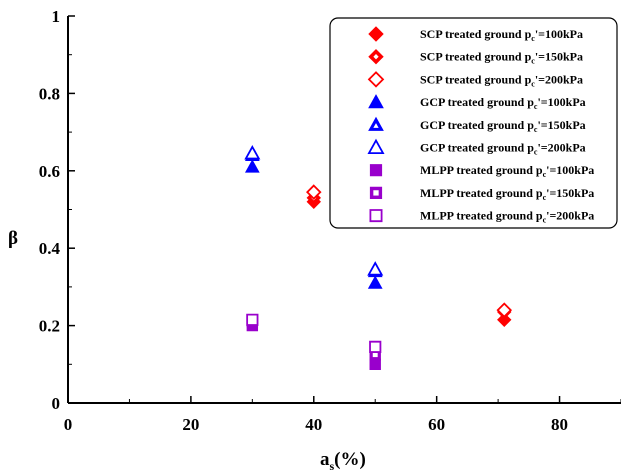  What do you see at coordinates (49, 326) in the screenshot?
I see `y-tick-label: 0.2` at bounding box center [49, 326].